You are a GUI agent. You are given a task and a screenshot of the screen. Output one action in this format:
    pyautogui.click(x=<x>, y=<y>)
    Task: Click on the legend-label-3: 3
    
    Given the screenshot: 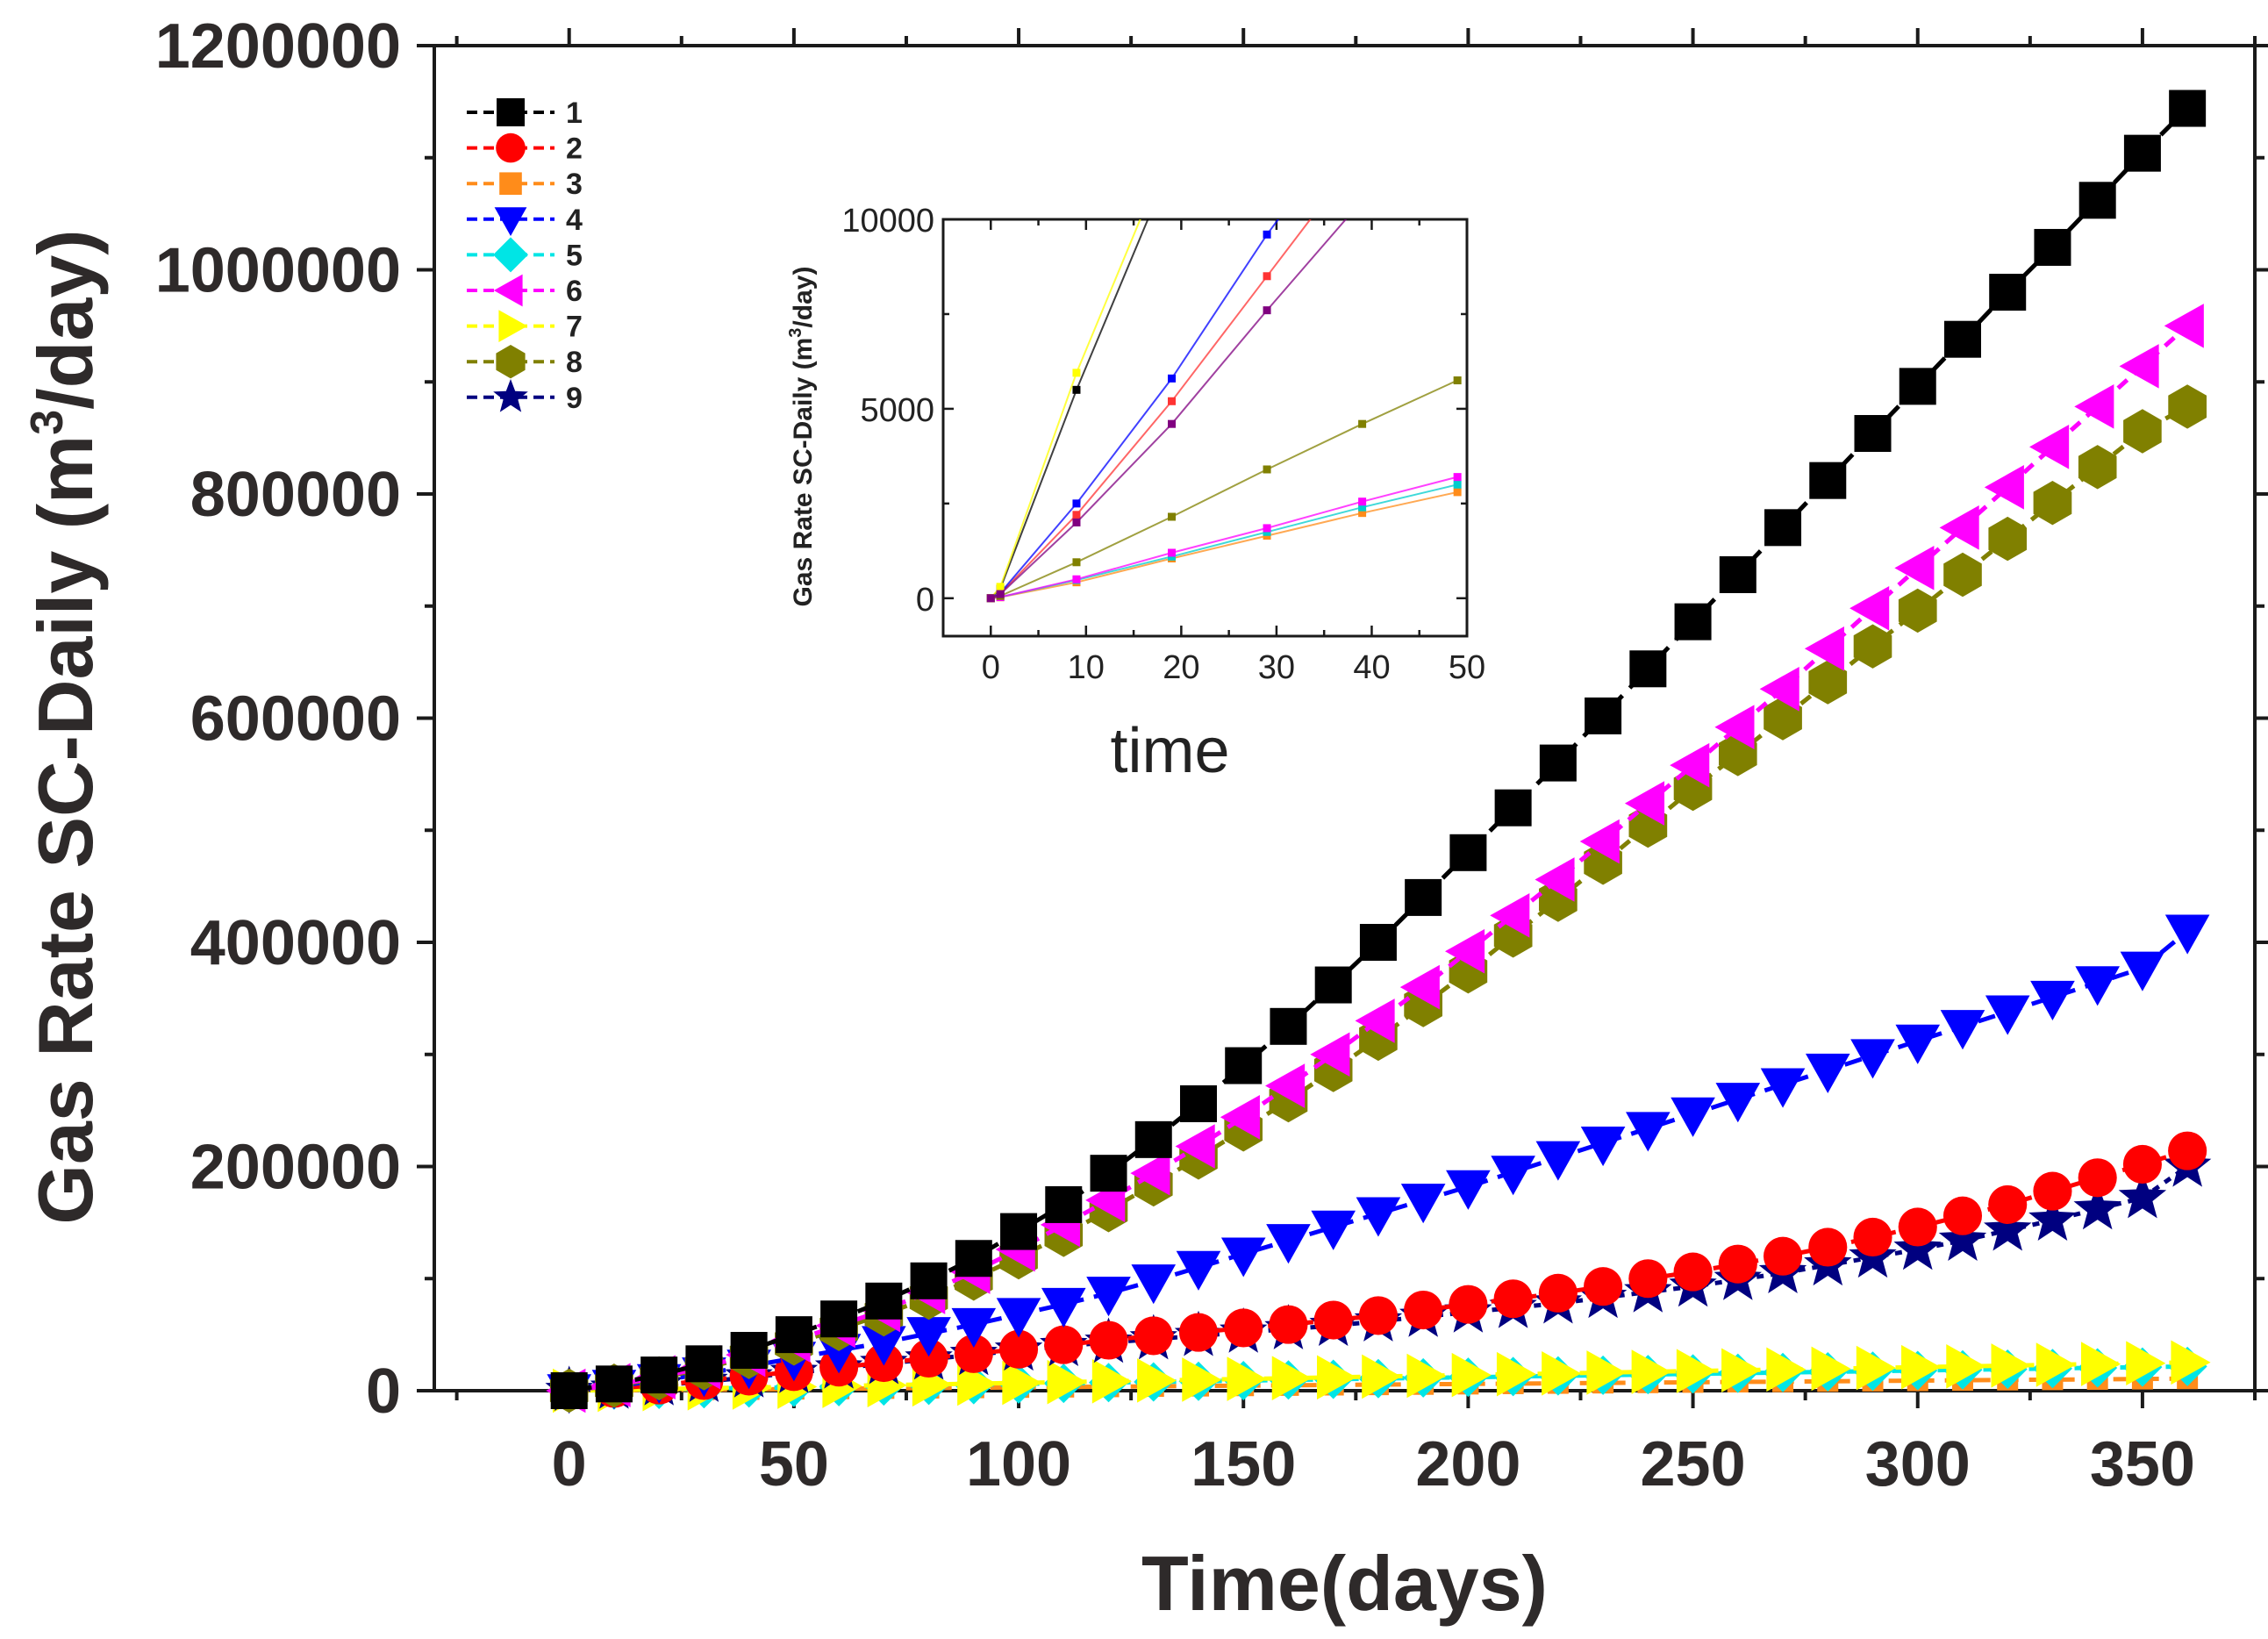 What is the action you would take?
    pyautogui.click(x=574, y=184)
    